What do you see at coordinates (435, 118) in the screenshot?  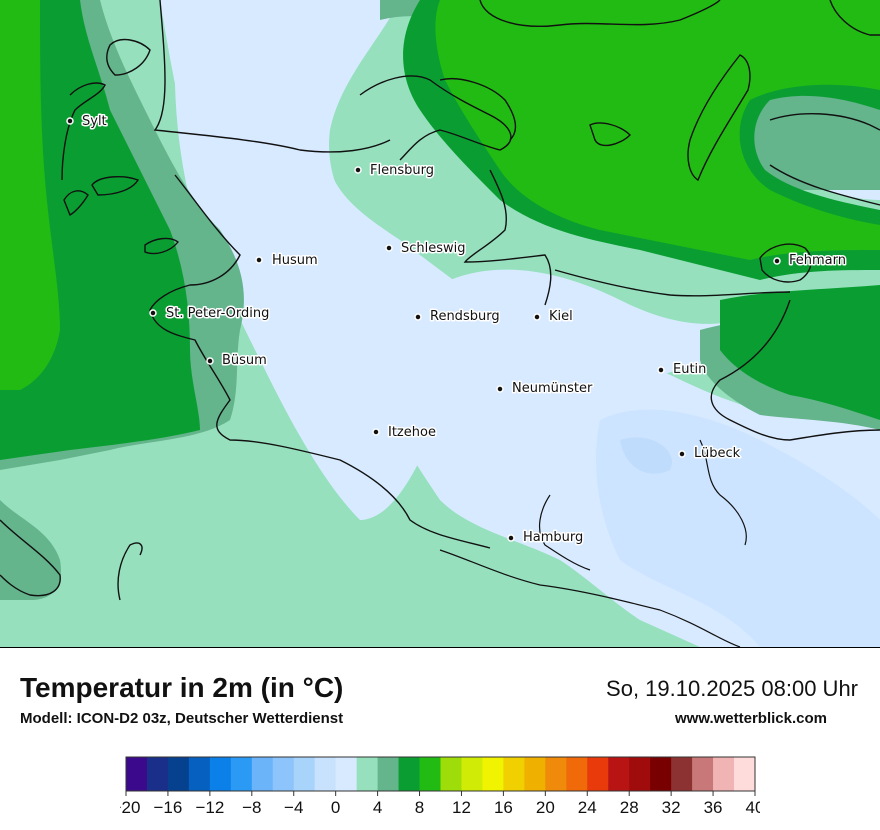 I see `flensburg-fjord` at bounding box center [435, 118].